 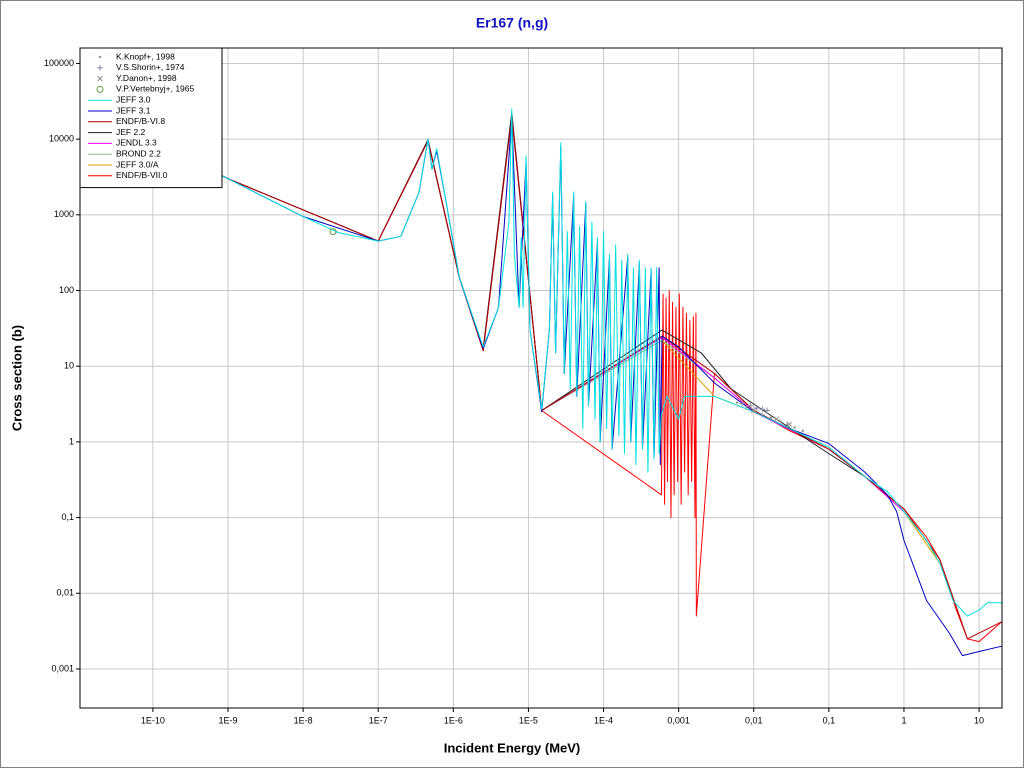 What do you see at coordinates (136, 143) in the screenshot?
I see `legend-label: JENDL 3.3` at bounding box center [136, 143].